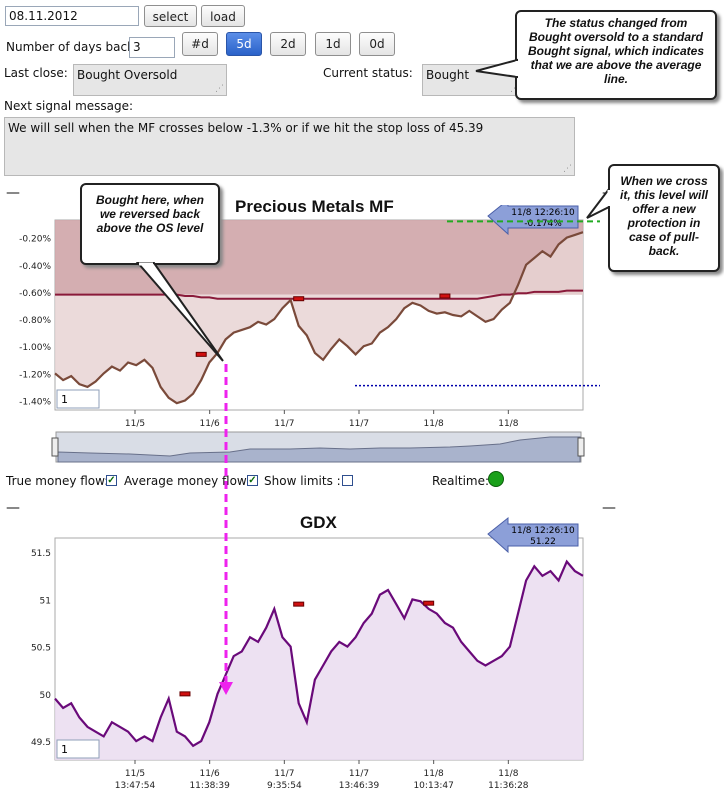  I want to click on x-tick-time: 11:36:28, so click(508, 786).